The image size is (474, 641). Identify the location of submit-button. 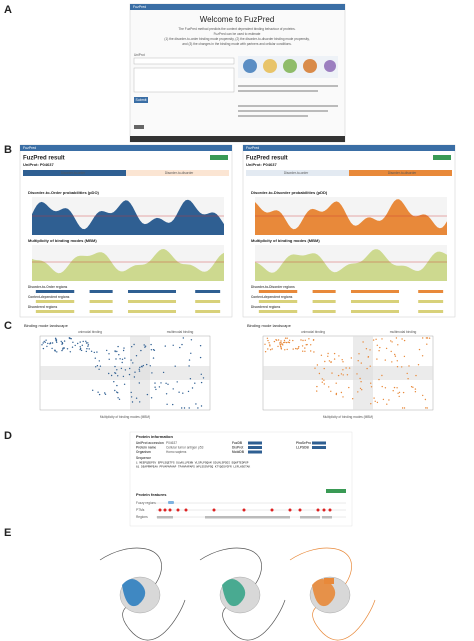
(141, 100).